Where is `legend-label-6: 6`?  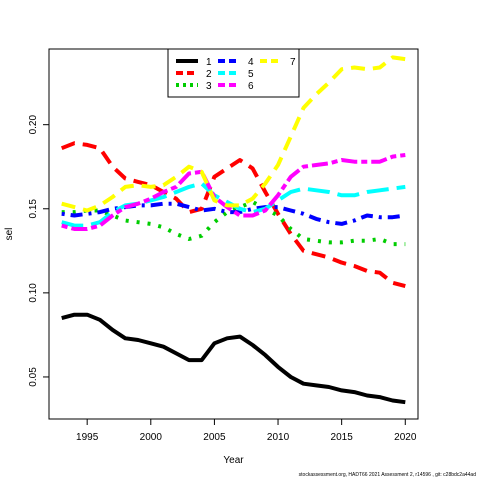 legend-label-6: 6 is located at coordinates (251, 86).